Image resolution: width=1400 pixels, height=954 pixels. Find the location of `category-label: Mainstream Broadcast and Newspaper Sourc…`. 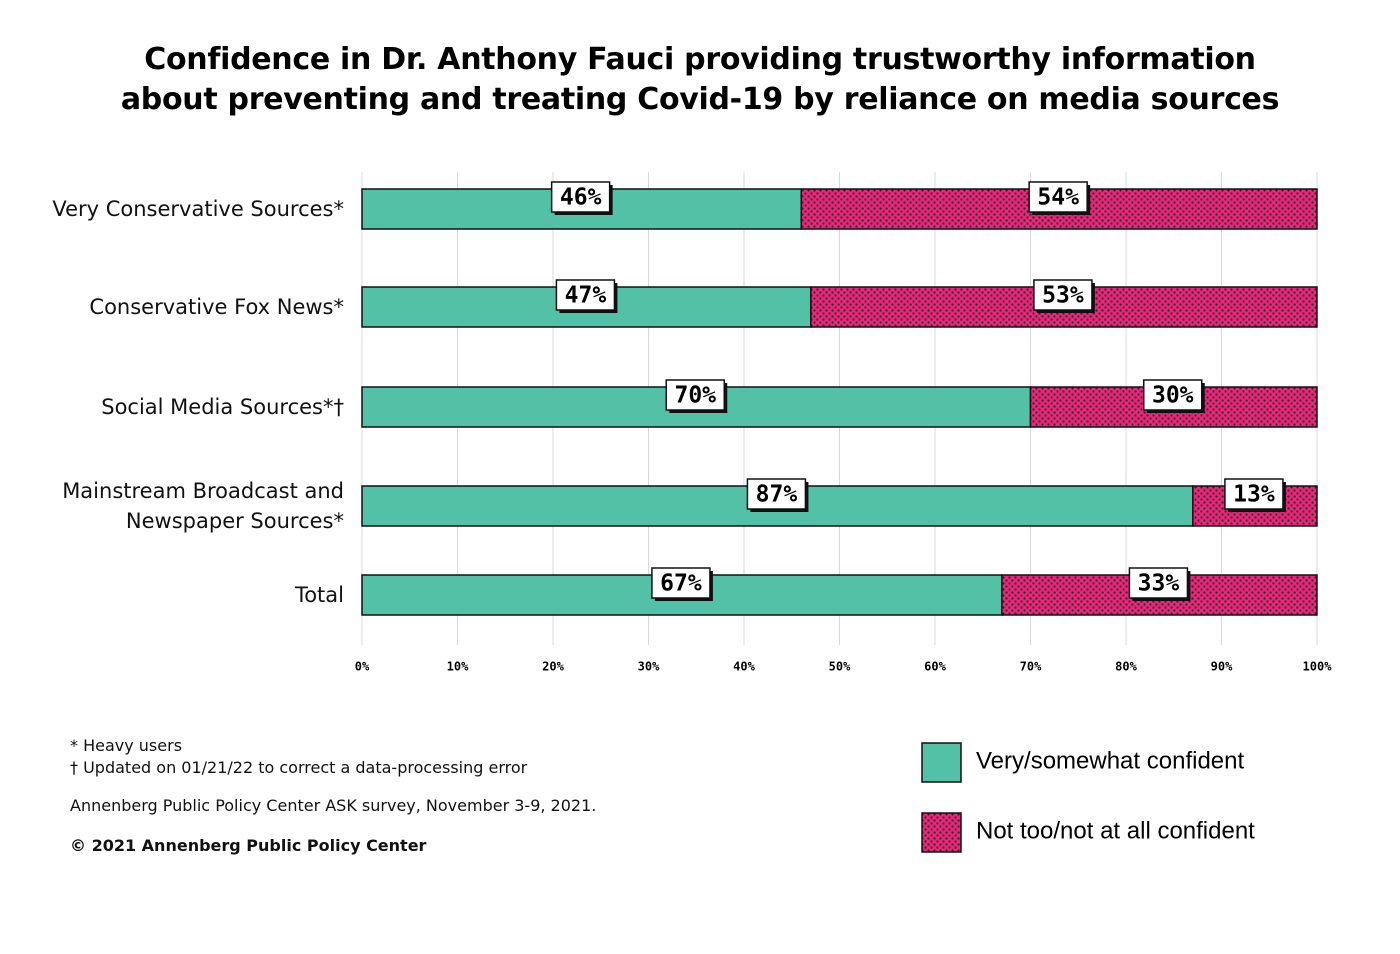

category-label: Mainstream Broadcast and Newspaper Sourc… is located at coordinates (203, 506).